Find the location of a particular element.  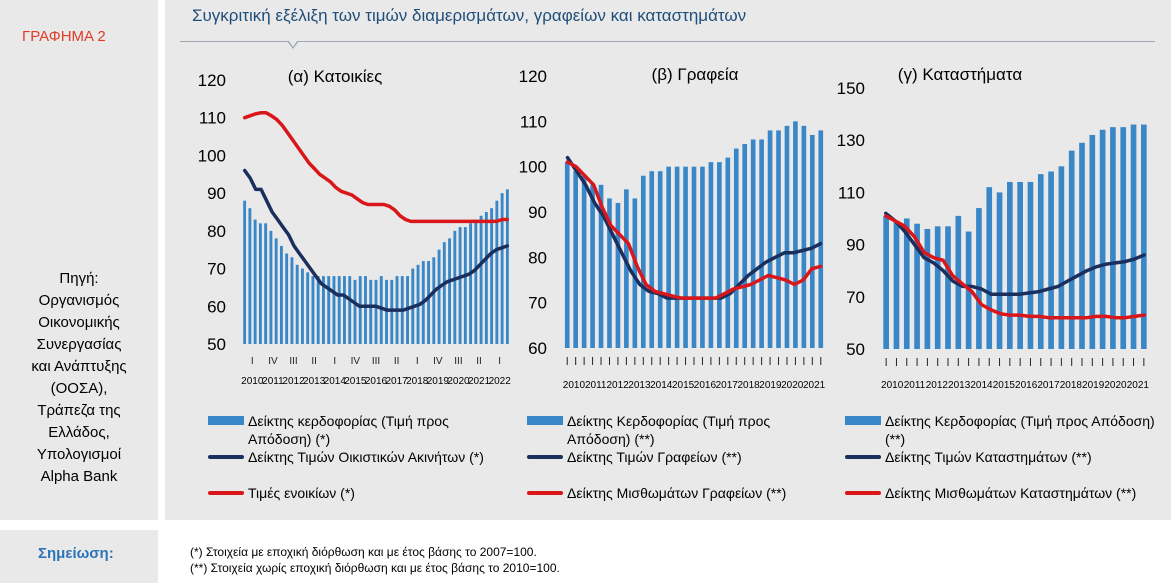

note-label-box is located at coordinates (79, 556).